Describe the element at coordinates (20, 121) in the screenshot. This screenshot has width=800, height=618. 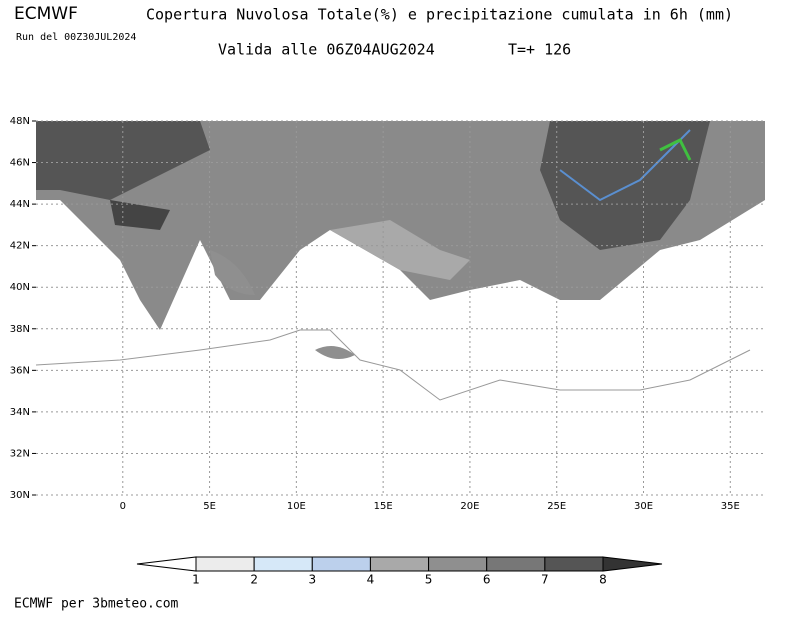
I see `lat-tick-label: 48N` at that location.